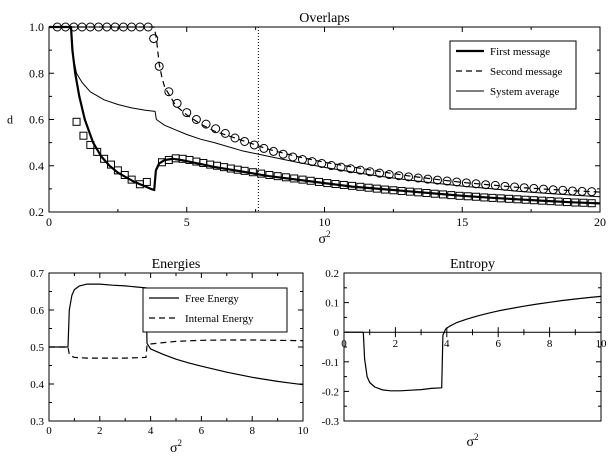 The height and width of the screenshot is (459, 609). What do you see at coordinates (36, 166) in the screenshot?
I see `y-tick-label: 0.4` at bounding box center [36, 166].